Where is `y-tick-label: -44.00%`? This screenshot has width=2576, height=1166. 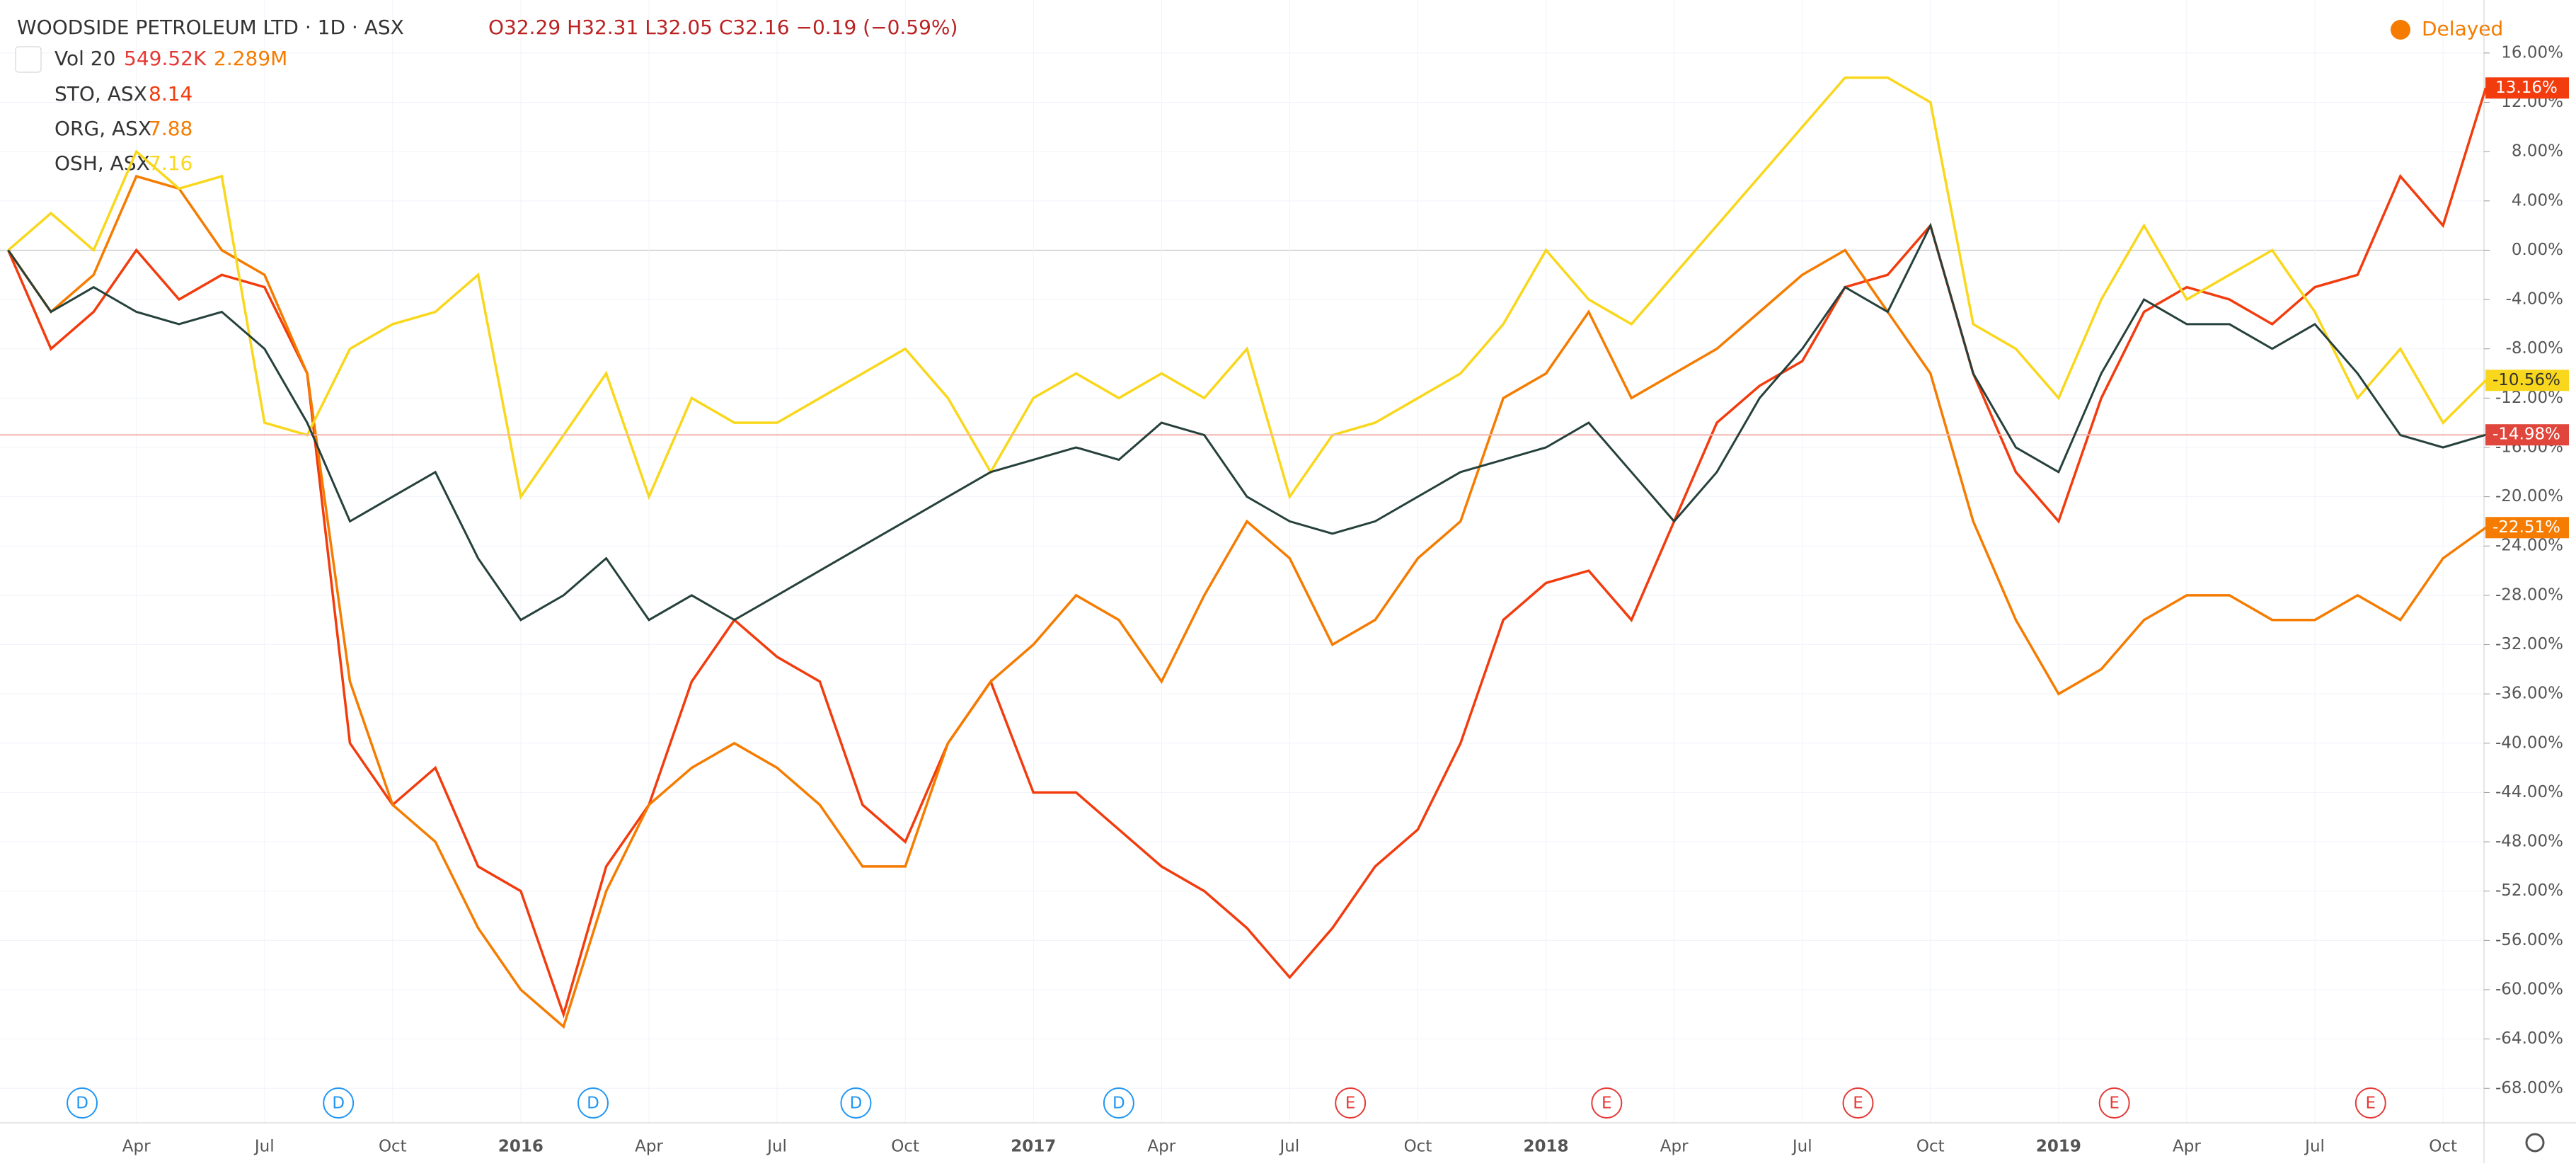
y-tick-label: -44.00% is located at coordinates (2529, 792).